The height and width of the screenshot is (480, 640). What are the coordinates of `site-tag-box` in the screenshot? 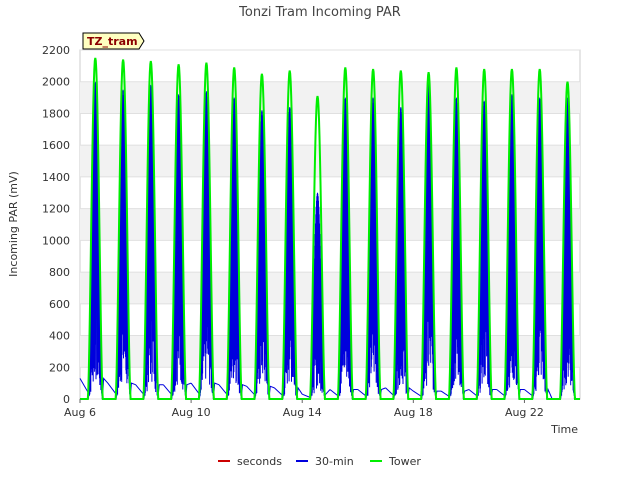 It's located at (113, 41).